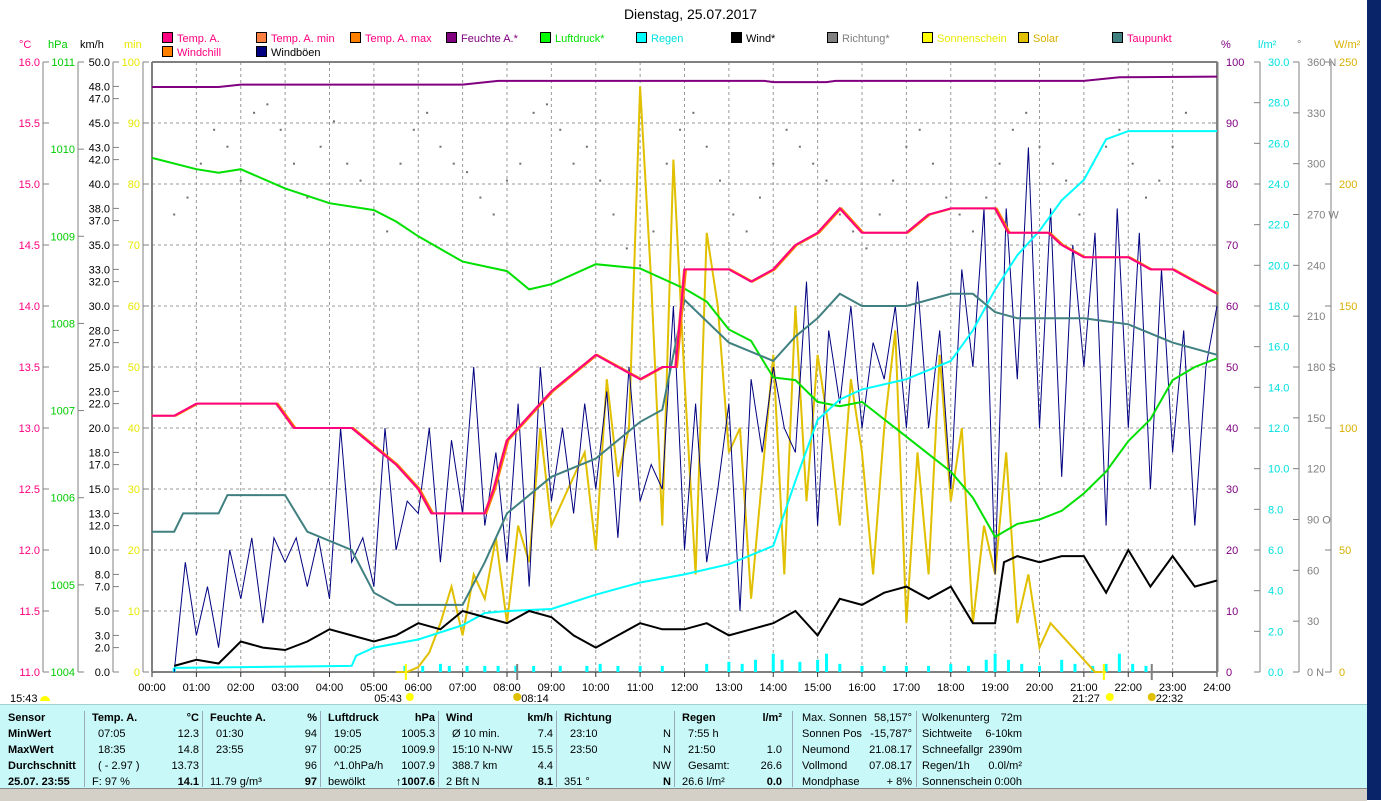  What do you see at coordinates (374, 688) in the screenshot?
I see `x-tick-label: 05:00` at bounding box center [374, 688].